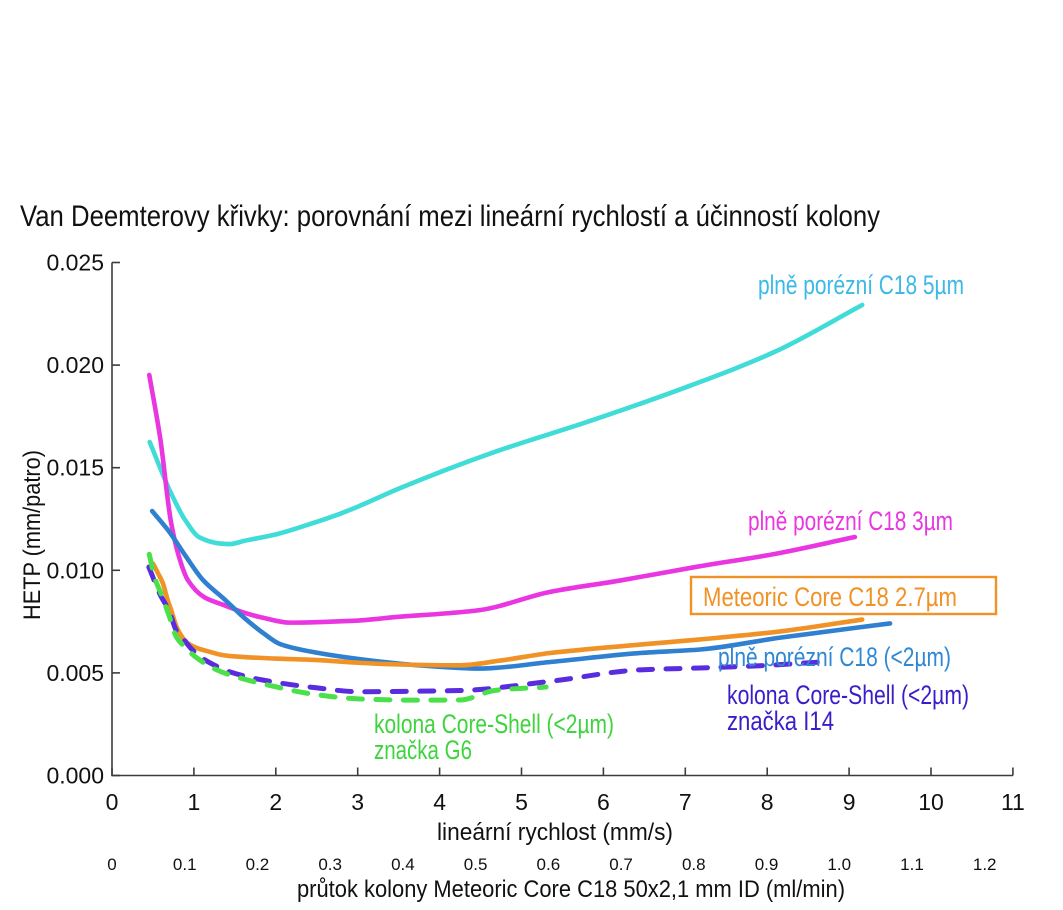  Describe the element at coordinates (767, 802) in the screenshot. I see `x-tick-label: 8` at that location.